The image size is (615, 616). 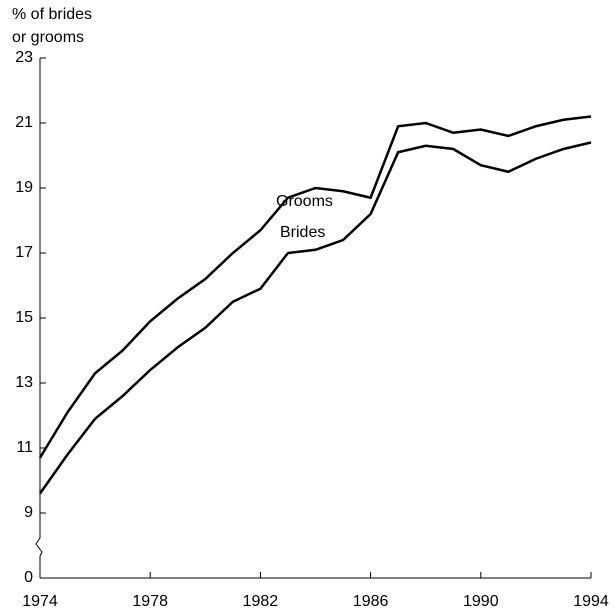 What do you see at coordinates (302, 232) in the screenshot?
I see `series-label: Brides` at bounding box center [302, 232].